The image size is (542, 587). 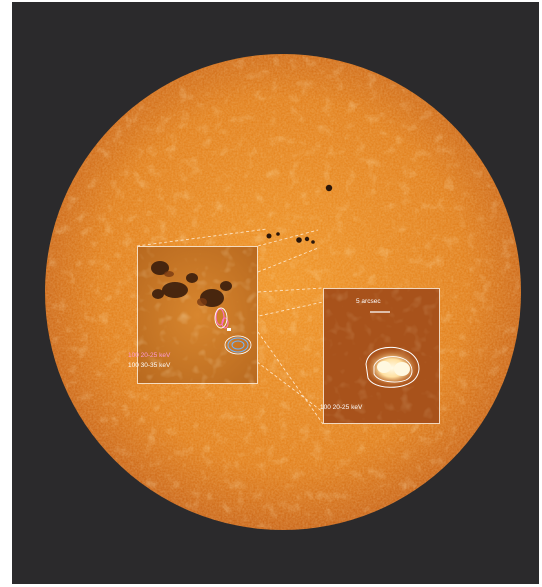 I want to click on inset-right-image, so click(x=381, y=356).